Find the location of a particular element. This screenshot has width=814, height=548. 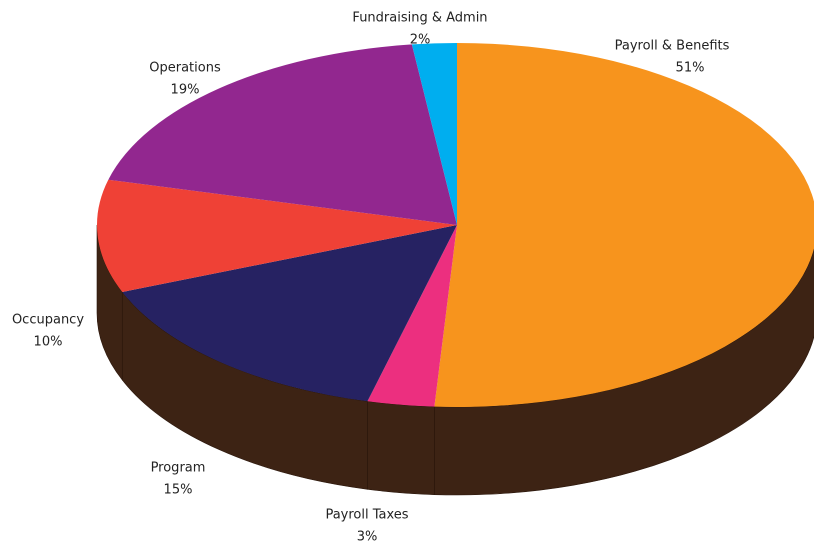

slice-value-label: 19% is located at coordinates (185, 90).